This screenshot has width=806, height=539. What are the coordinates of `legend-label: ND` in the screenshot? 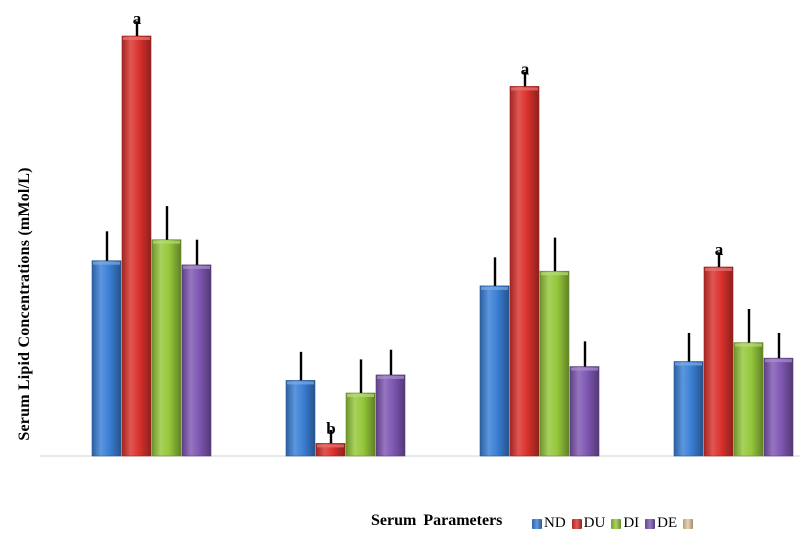 It's located at (555, 523).